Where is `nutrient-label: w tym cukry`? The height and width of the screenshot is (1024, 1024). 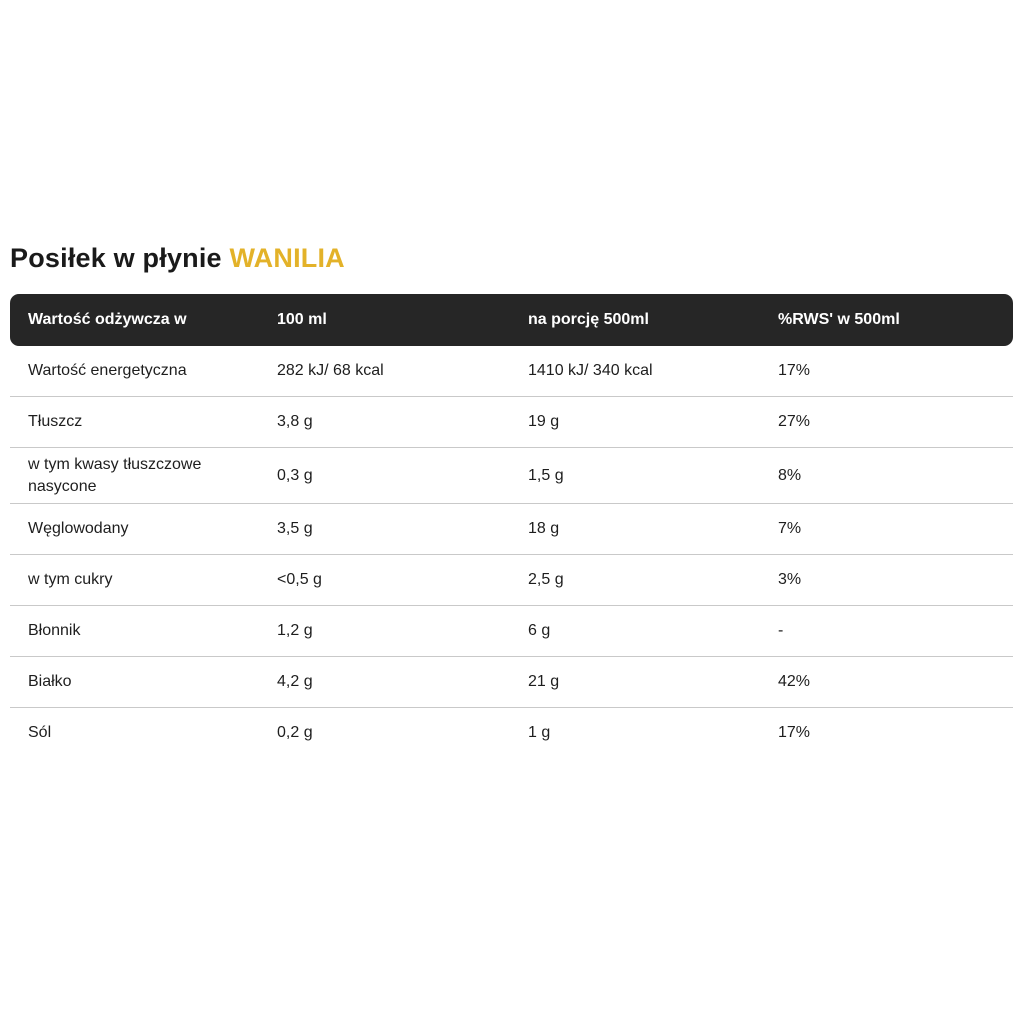
nutrient-label: w tym cukry is located at coordinates (70, 580).